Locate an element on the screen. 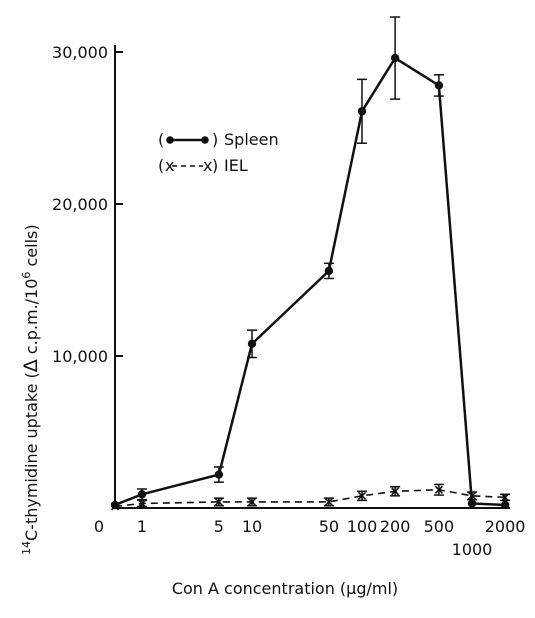 The image size is (535, 618). legend-item-iel: (x x) IEL is located at coordinates (203, 165).